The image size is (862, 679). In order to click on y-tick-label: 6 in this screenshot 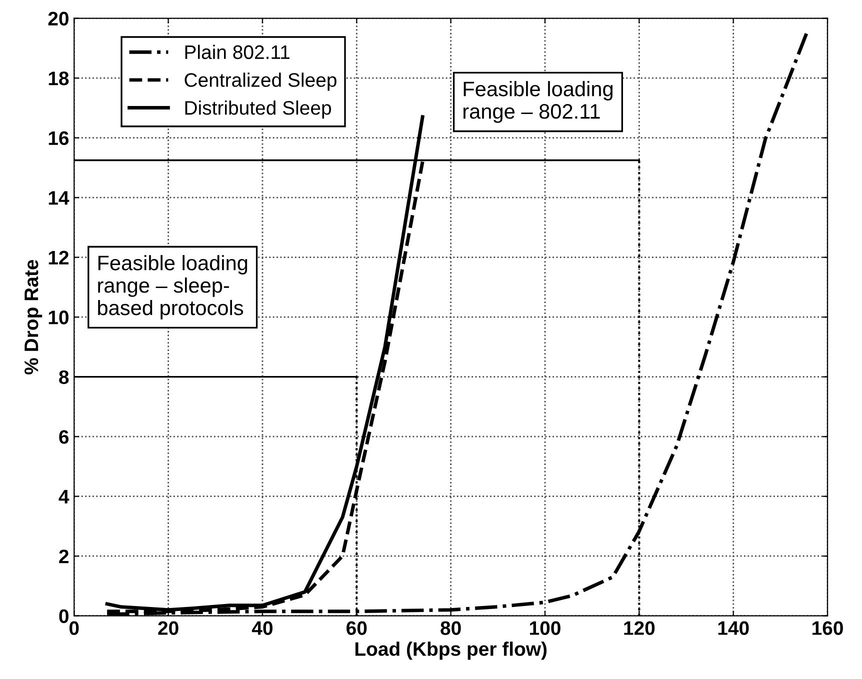, I will do `click(64, 437)`.